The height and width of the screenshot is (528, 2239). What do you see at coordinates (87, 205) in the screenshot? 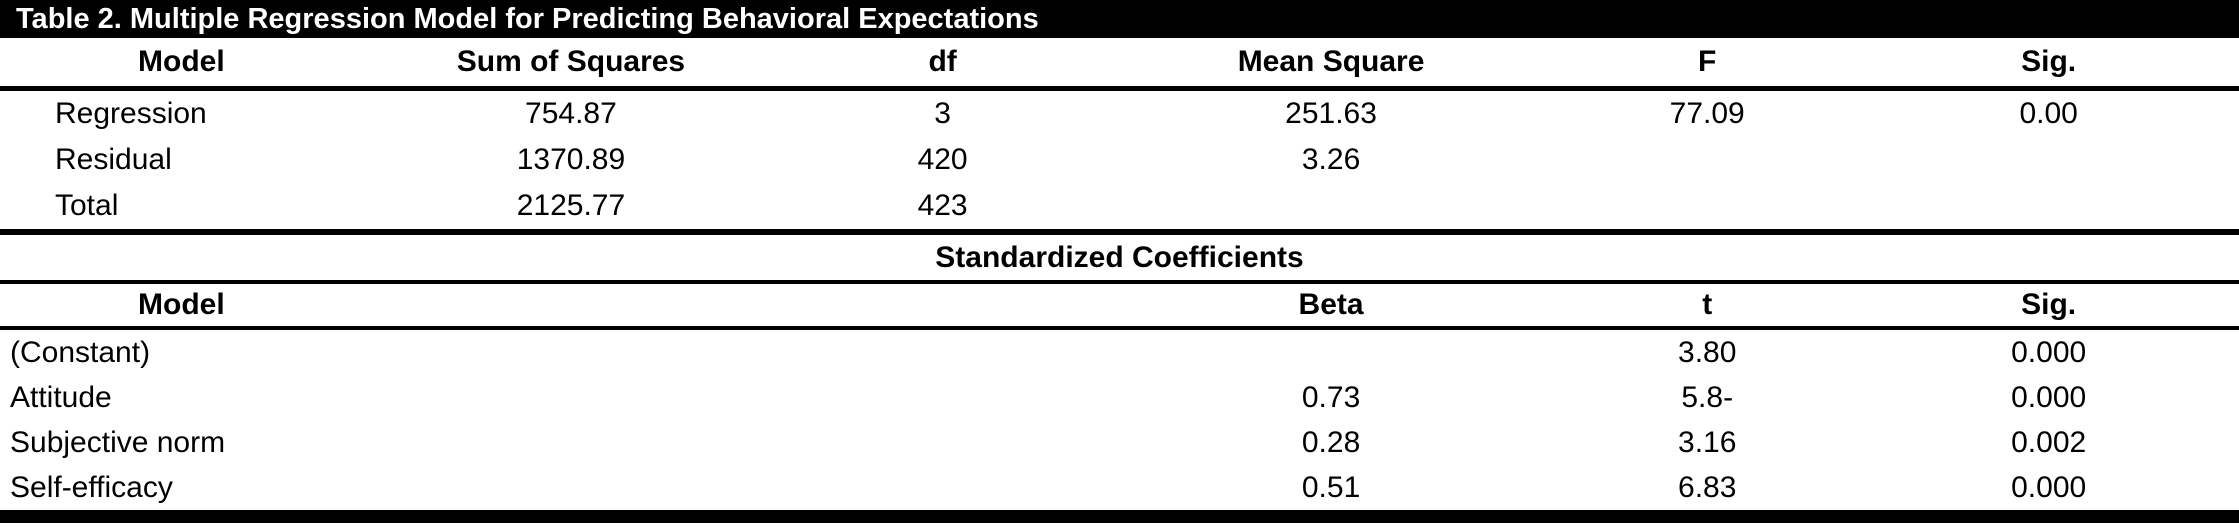
I see `cell-model: Total` at bounding box center [87, 205].